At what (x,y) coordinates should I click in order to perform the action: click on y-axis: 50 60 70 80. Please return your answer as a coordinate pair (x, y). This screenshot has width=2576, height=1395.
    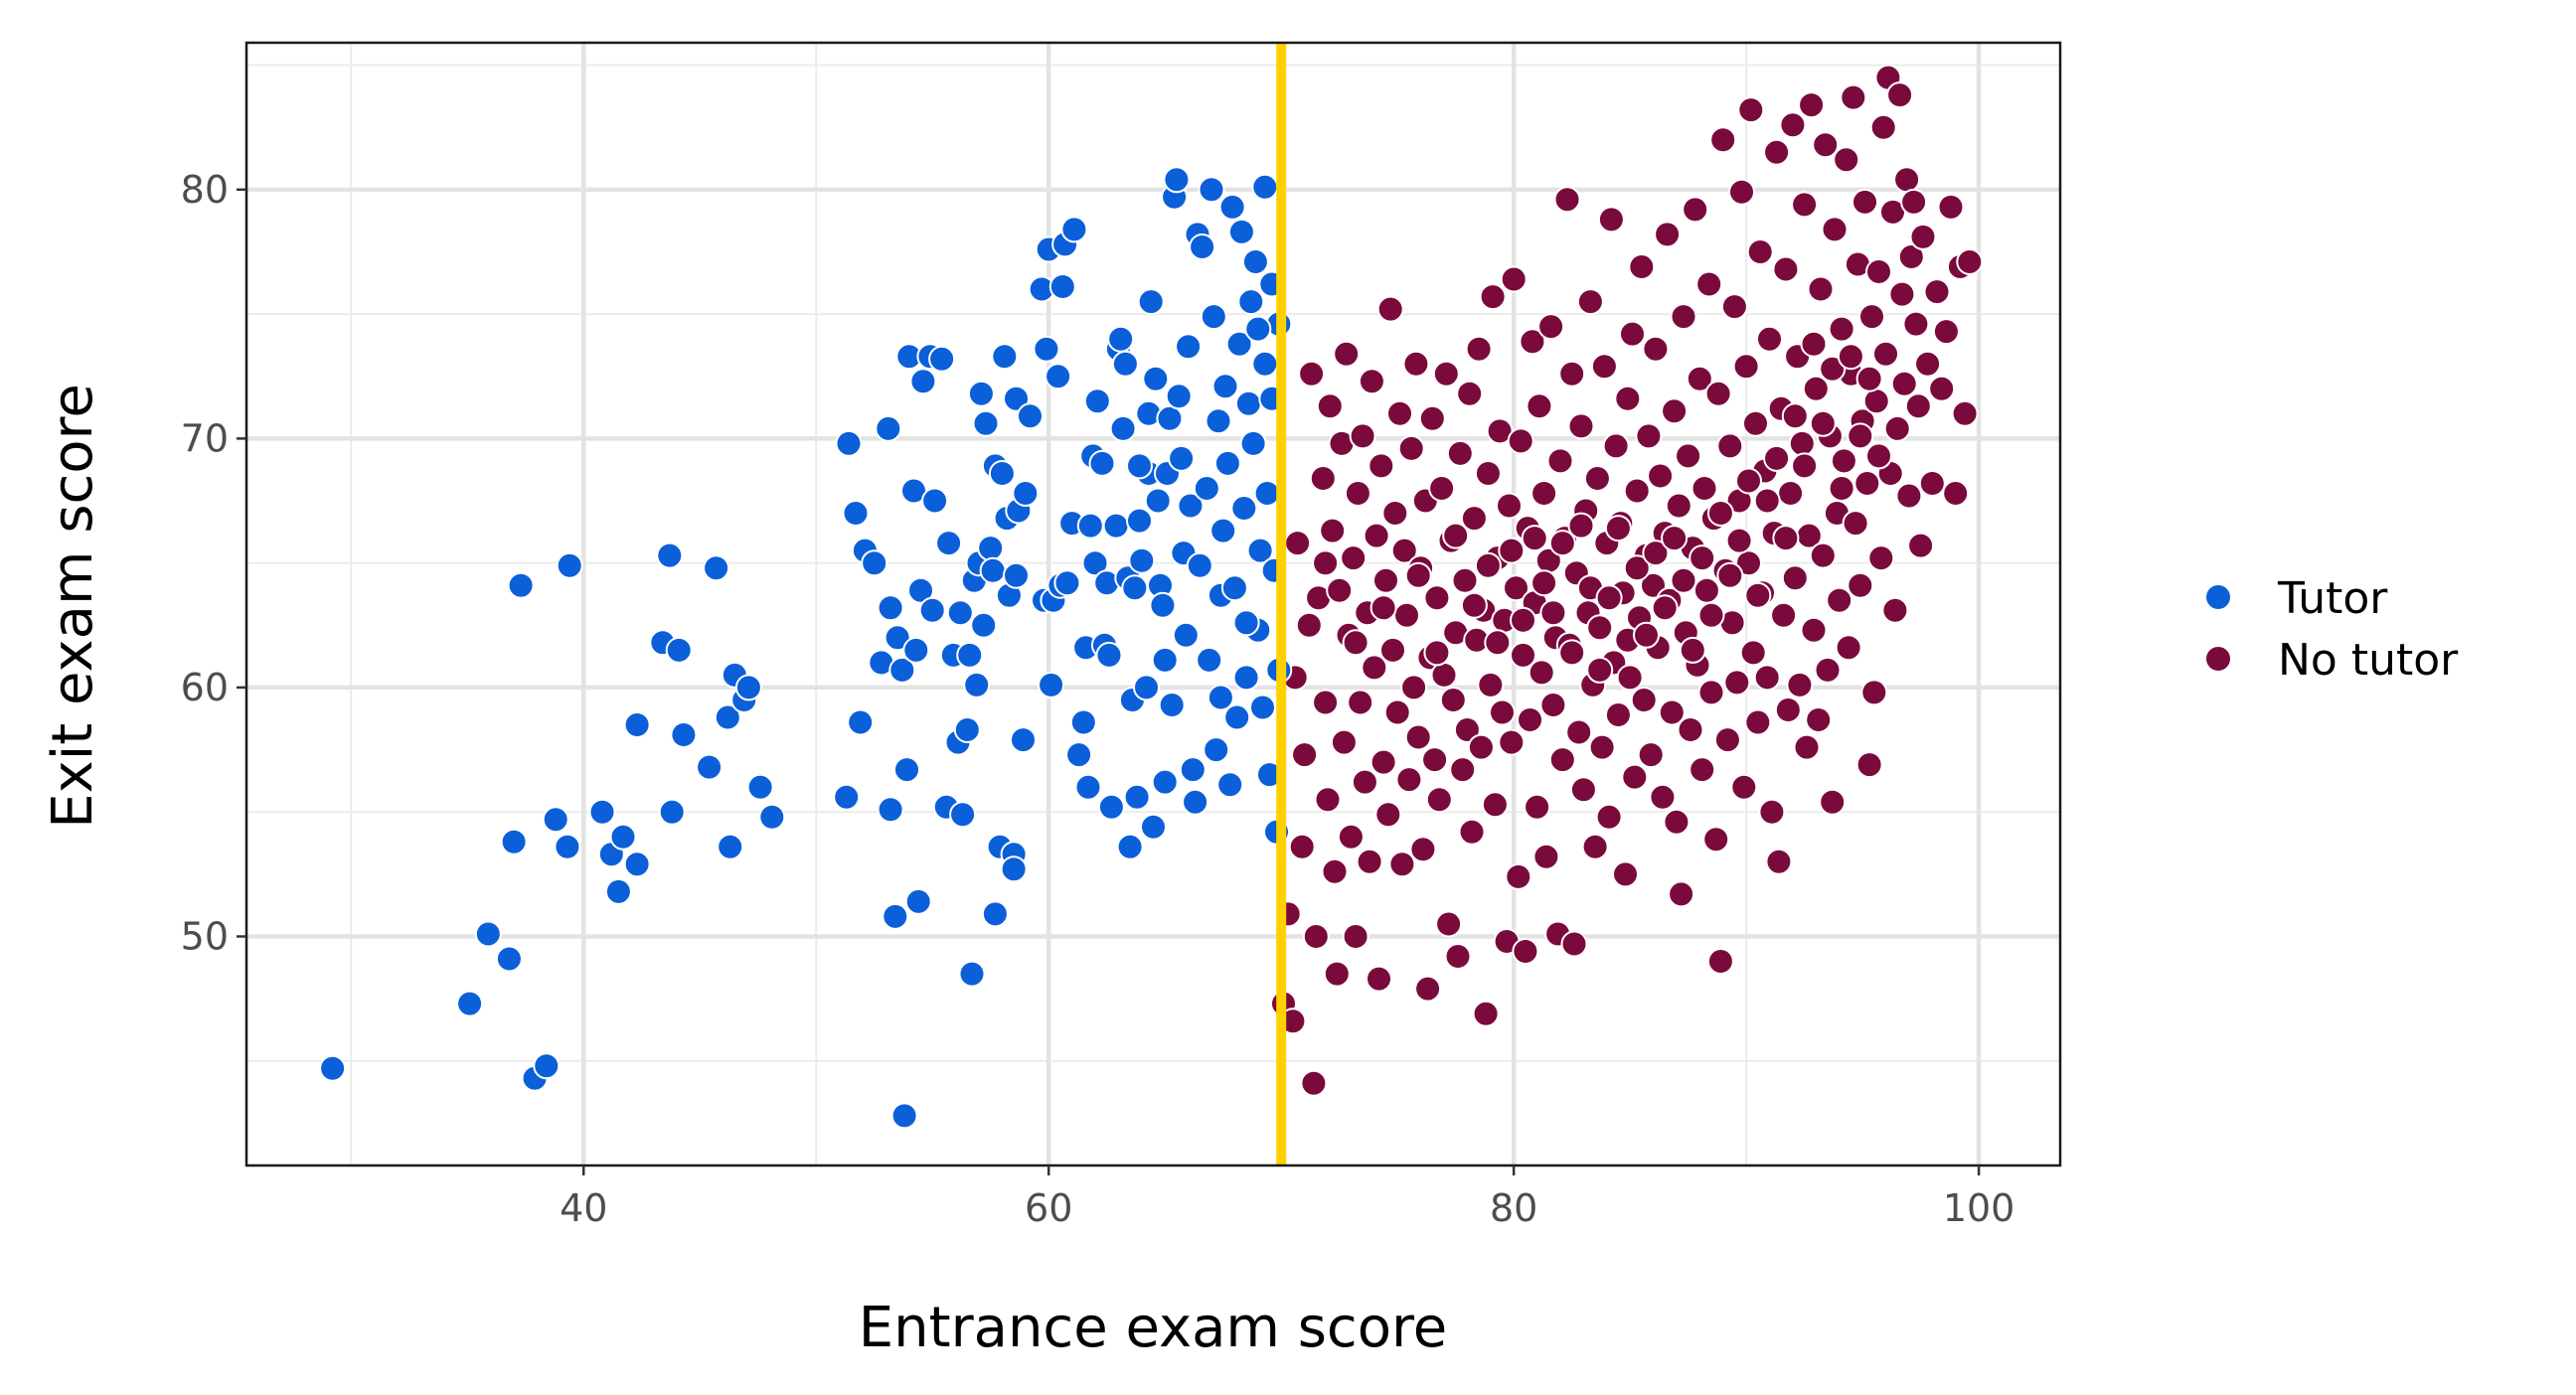
    Looking at the image, I should click on (213, 563).